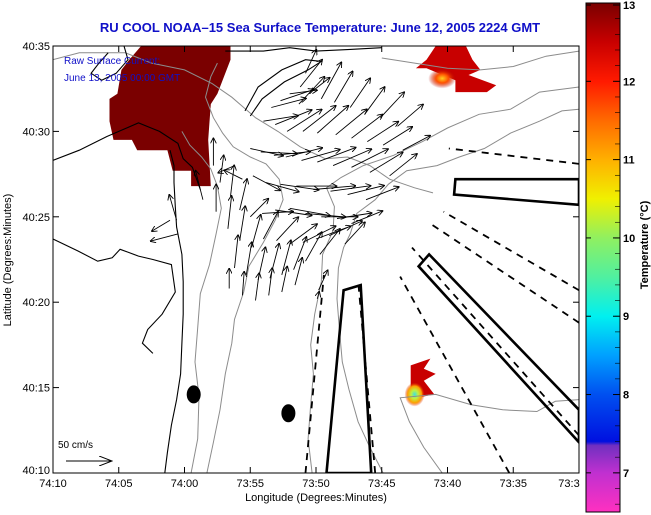 The width and height of the screenshot is (651, 515). Describe the element at coordinates (645, 244) in the screenshot. I see `colorbar-label: Temperature (°C)` at that location.